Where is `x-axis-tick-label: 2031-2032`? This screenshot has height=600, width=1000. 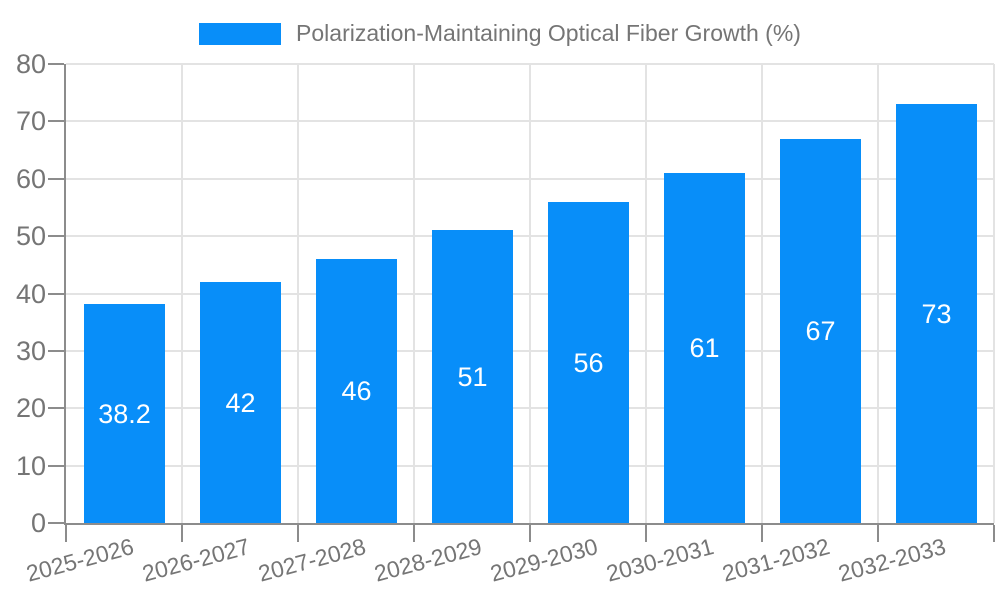
x-axis-tick-label: 2031-2032 is located at coordinates (776, 560).